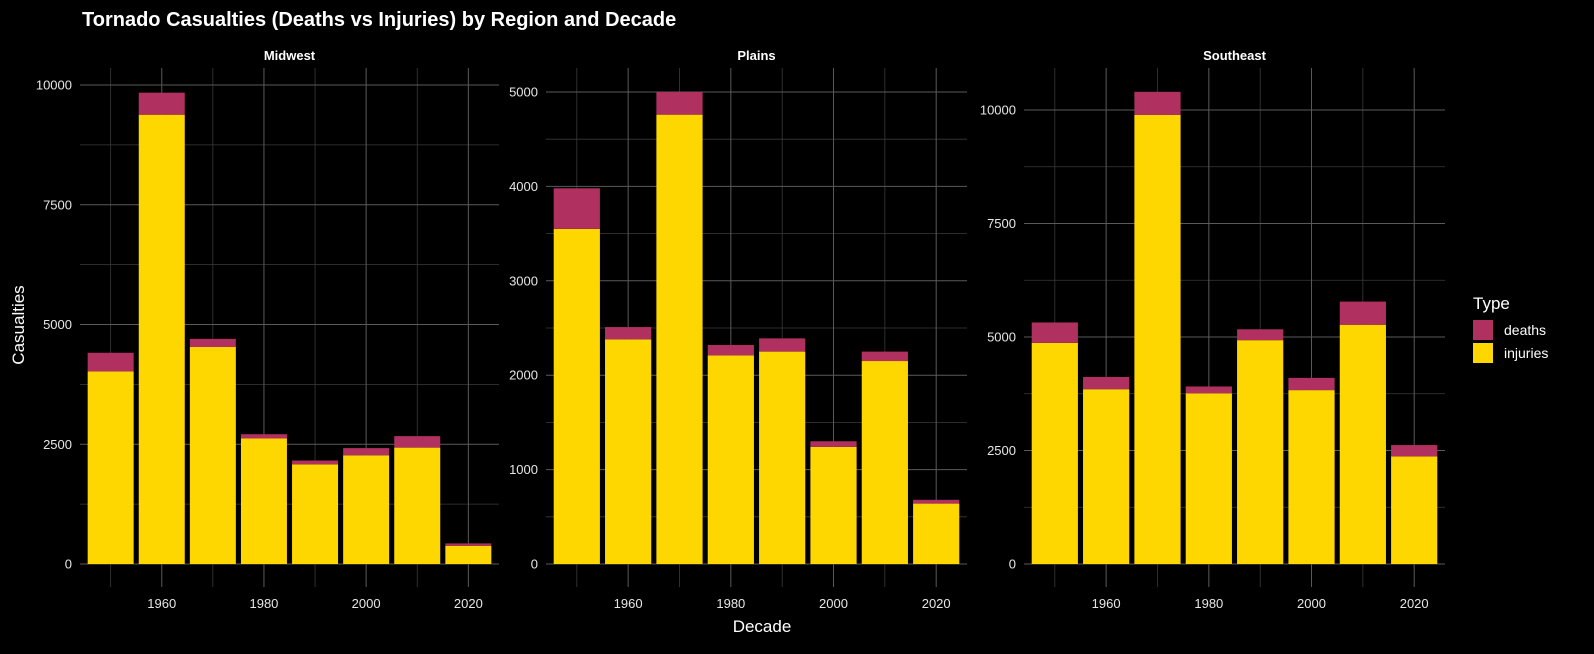 This screenshot has height=654, width=1594. What do you see at coordinates (756, 55) in the screenshot?
I see `facet-label: Plains` at bounding box center [756, 55].